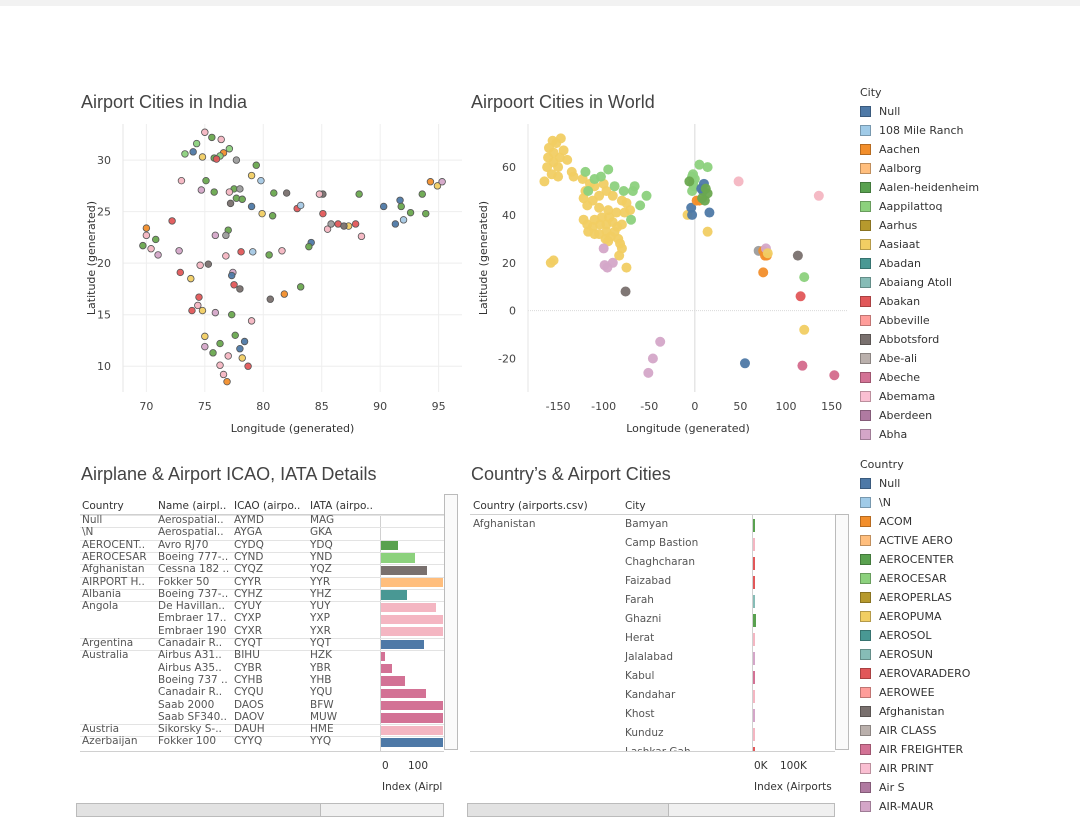  What do you see at coordinates (970, 415) in the screenshot?
I see `city-legend-item: Aberdeen` at bounding box center [970, 415].